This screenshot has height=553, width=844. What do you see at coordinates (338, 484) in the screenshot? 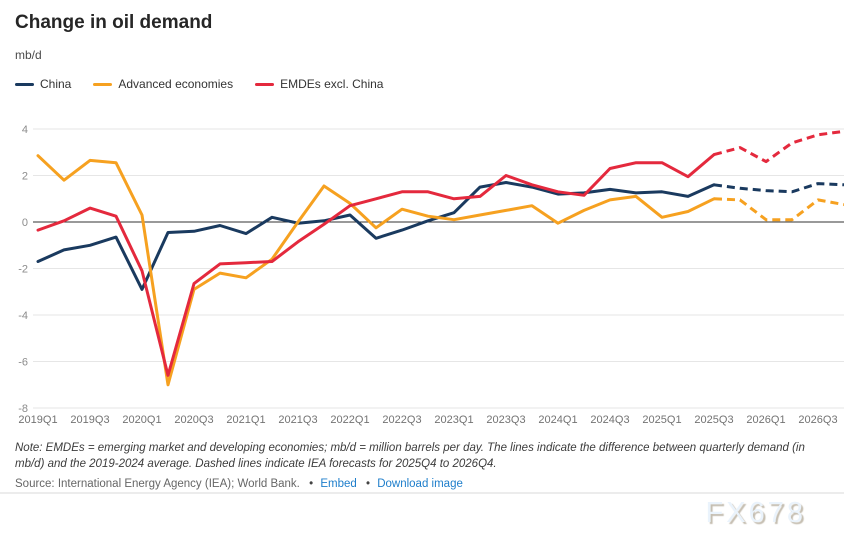
I see `embed-link: Embed` at bounding box center [338, 484].